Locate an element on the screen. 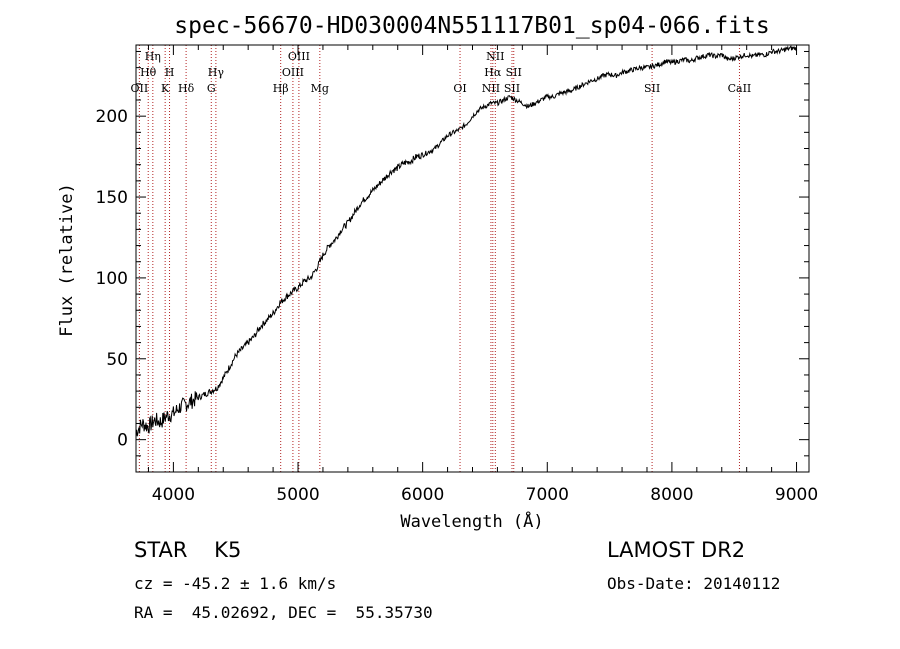  y-tick-label: 100 is located at coordinates (112, 279).